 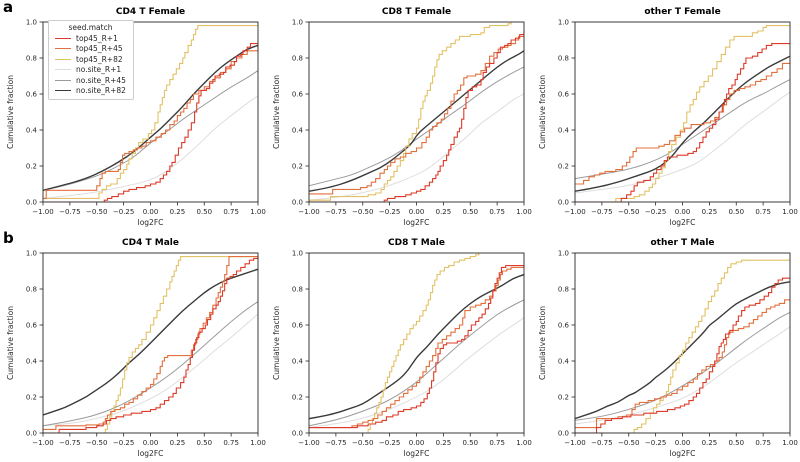 What do you see at coordinates (90, 80) in the screenshot?
I see `legend-item-nosite-r45: no.site_R+45` at bounding box center [90, 80].